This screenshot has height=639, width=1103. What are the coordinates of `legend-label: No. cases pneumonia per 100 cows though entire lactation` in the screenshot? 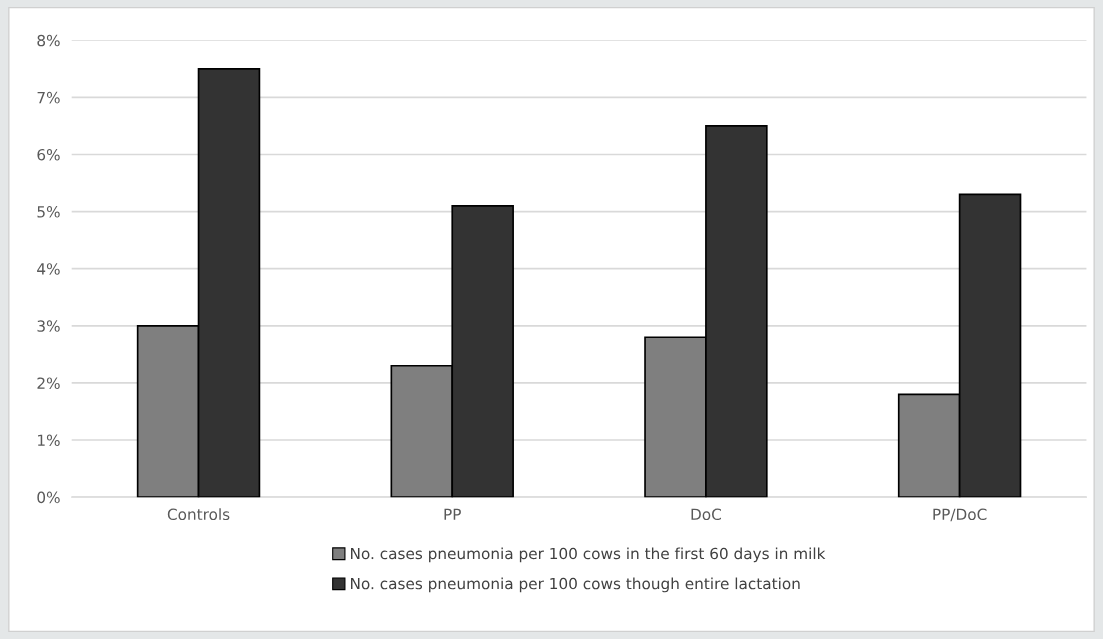 It's located at (575, 585).